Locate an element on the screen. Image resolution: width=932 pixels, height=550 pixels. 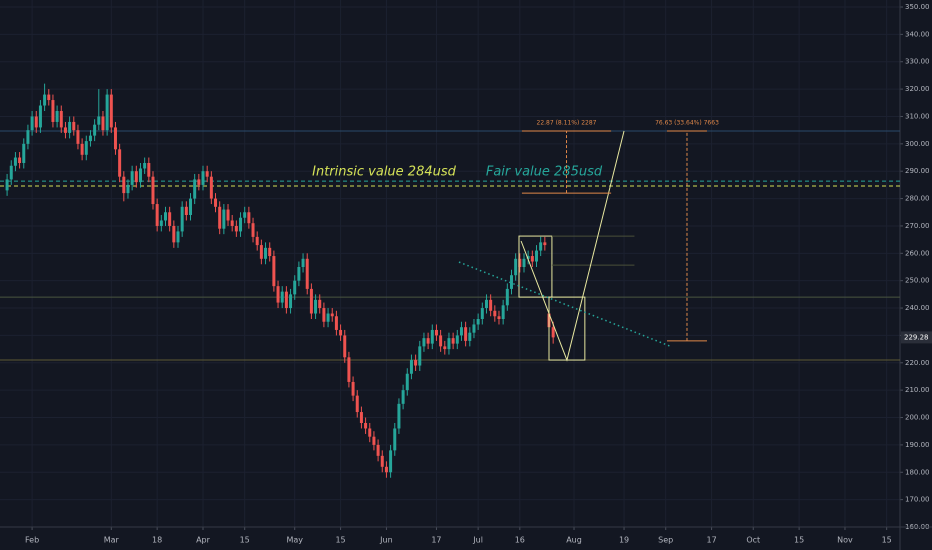
x-tick-label: Apr is located at coordinates (203, 540).